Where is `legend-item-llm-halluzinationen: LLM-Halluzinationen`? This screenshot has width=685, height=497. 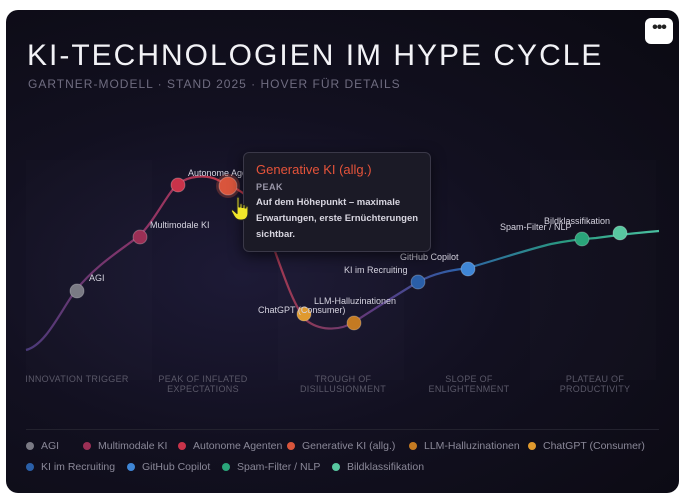
legend-item-llm-halluzinationen: LLM-Halluzinationen is located at coordinates (464, 446).